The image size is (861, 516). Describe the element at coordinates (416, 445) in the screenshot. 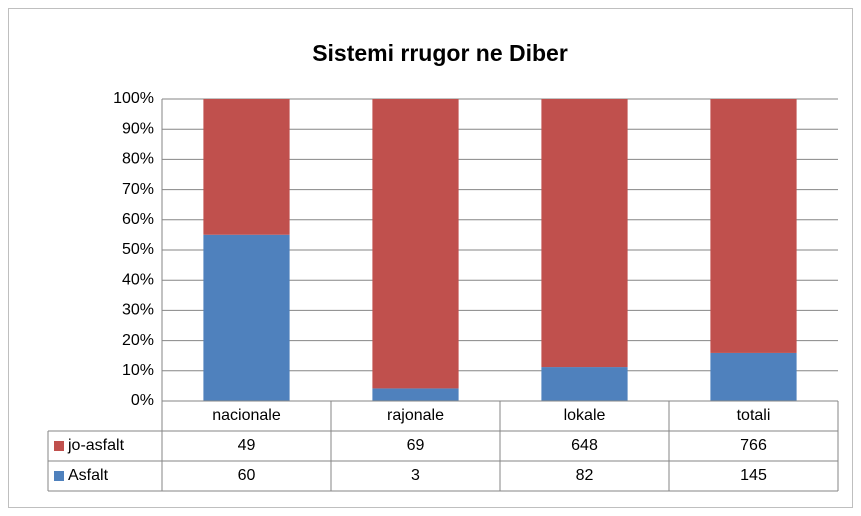

I see `table-value: 69` at that location.